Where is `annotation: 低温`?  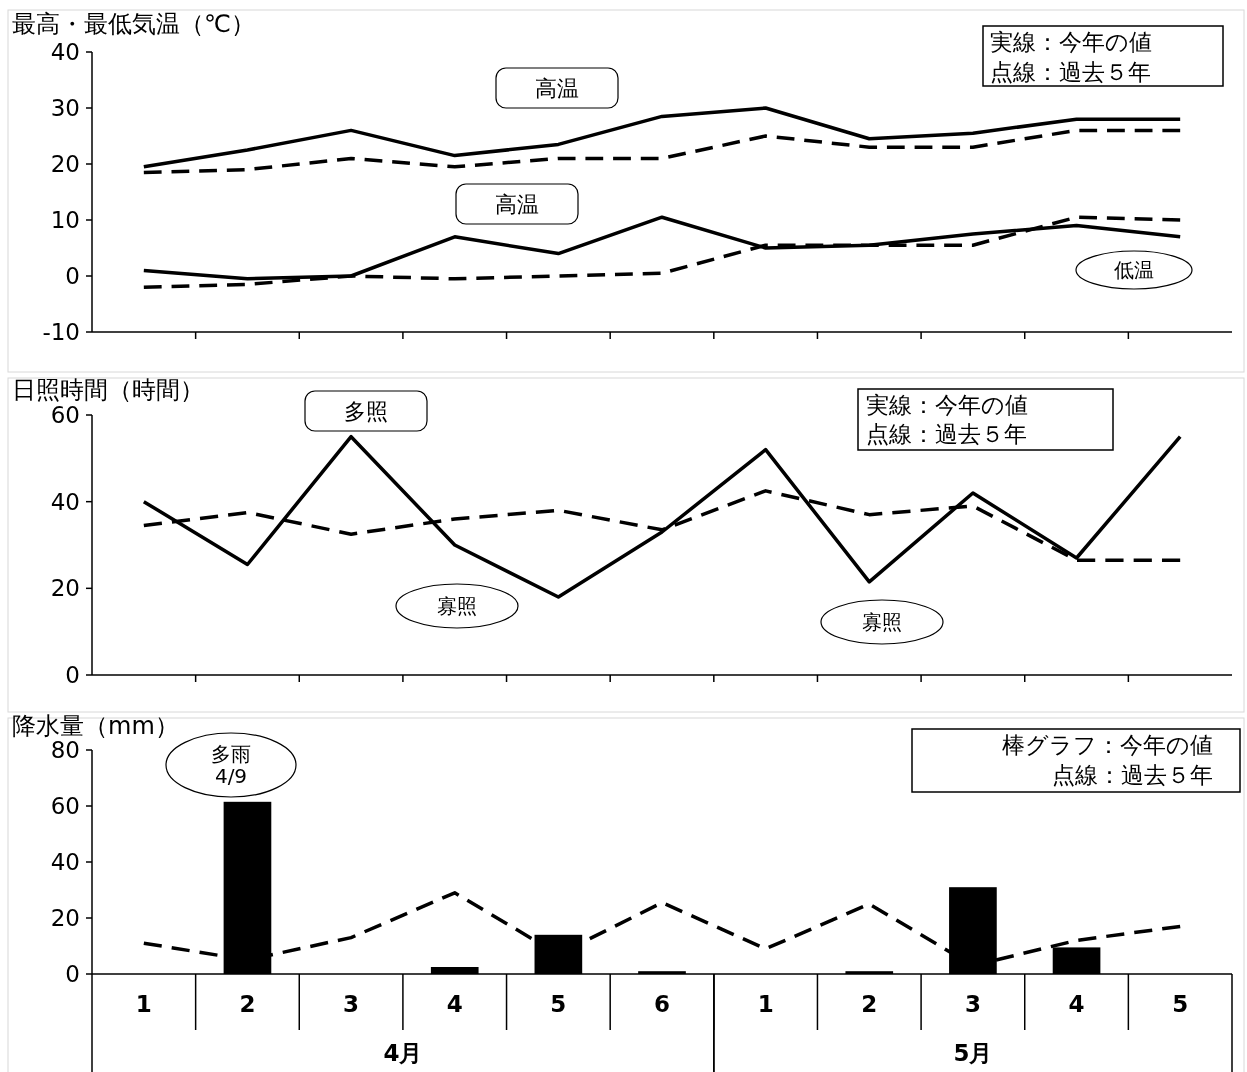
annotation: 低温 is located at coordinates (1134, 270).